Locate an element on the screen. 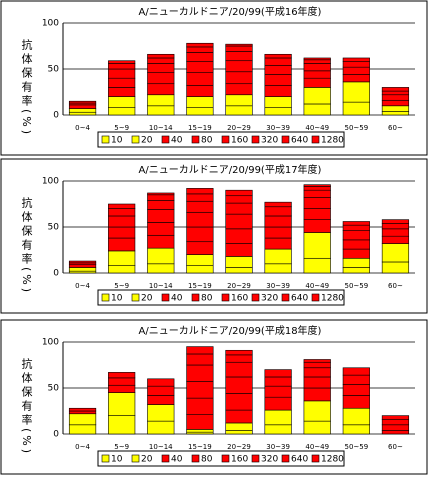  legend-label: 10 is located at coordinates (117, 299).